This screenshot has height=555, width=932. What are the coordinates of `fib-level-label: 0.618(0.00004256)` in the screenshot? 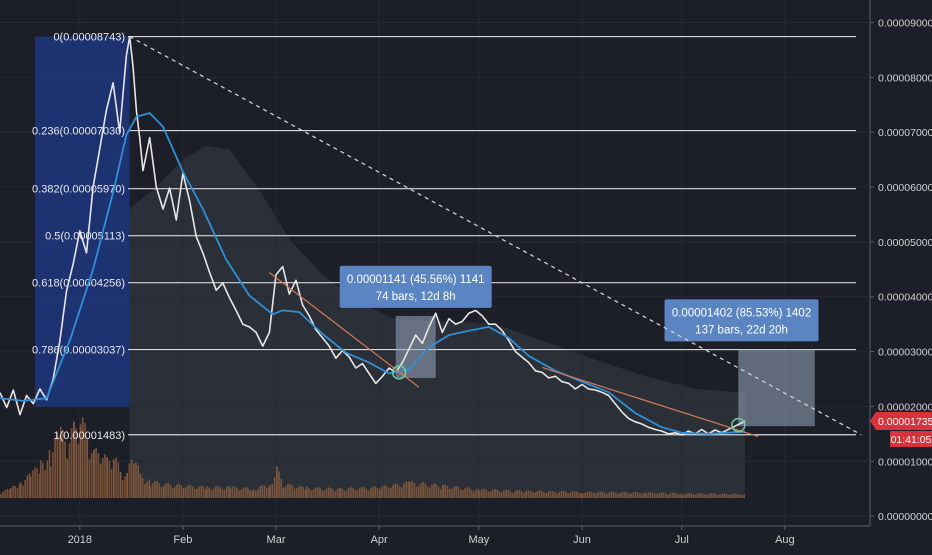 It's located at (78, 284).